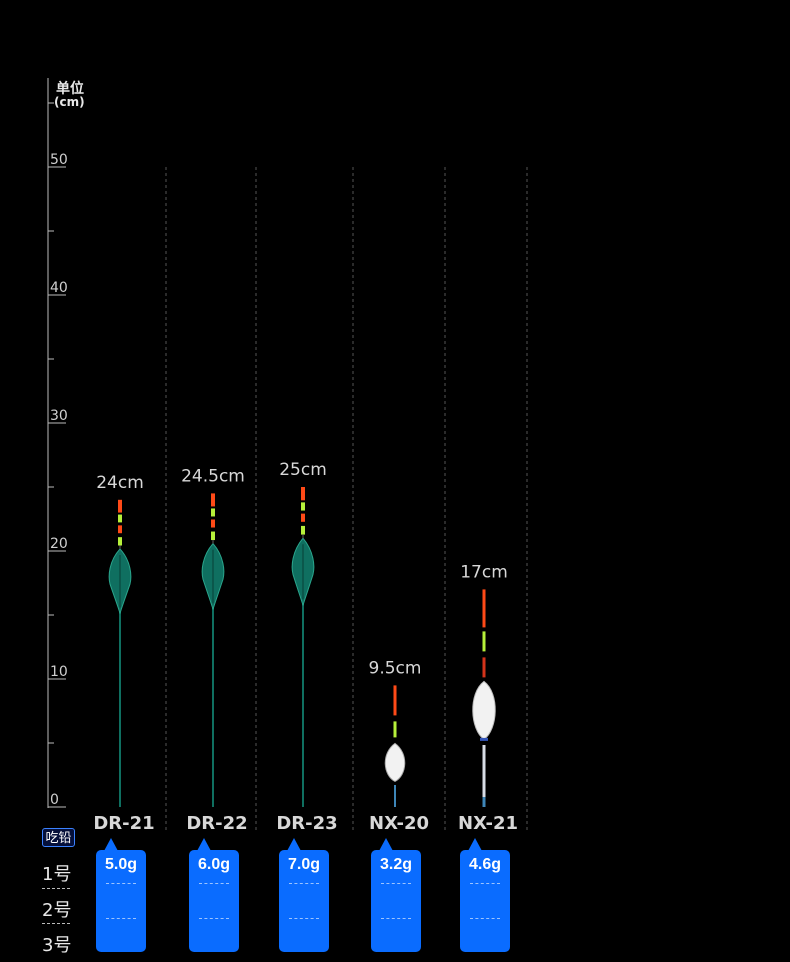  Describe the element at coordinates (57, 945) in the screenshot. I see `grade-3: 3号` at that location.